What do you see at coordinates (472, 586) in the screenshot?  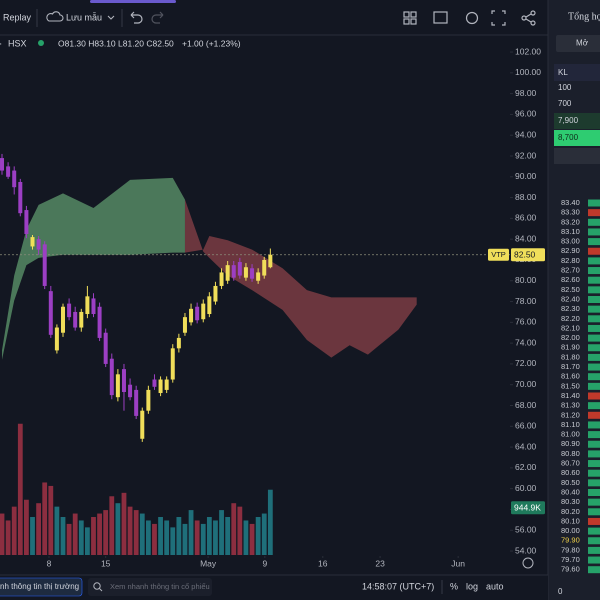 I see `log-toggle: log` at bounding box center [472, 586].